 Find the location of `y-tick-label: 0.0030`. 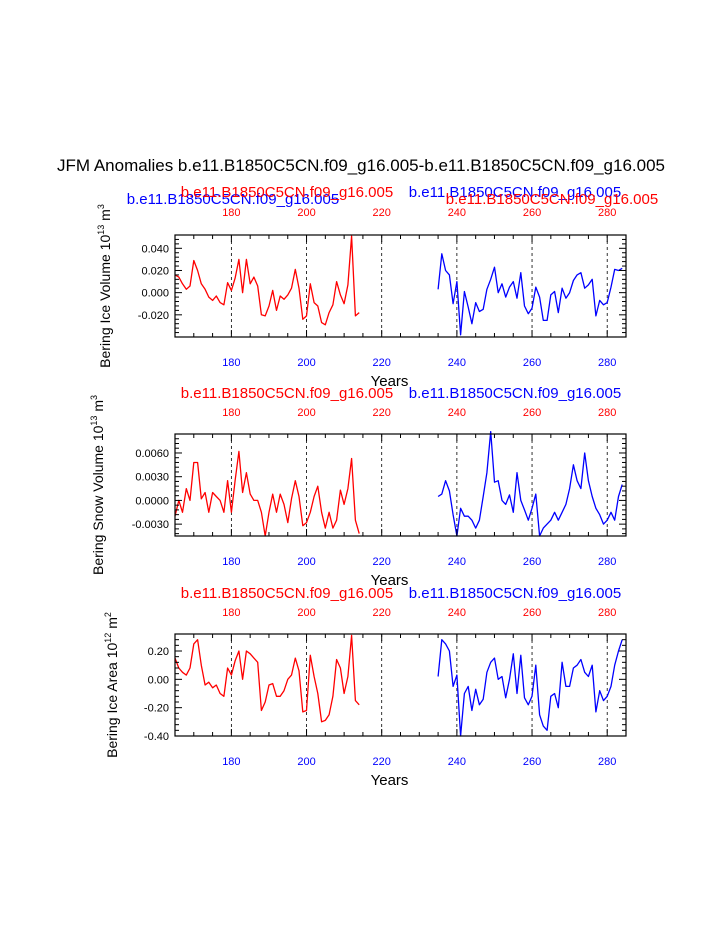

y-tick-label: 0.0030 is located at coordinates (152, 478).